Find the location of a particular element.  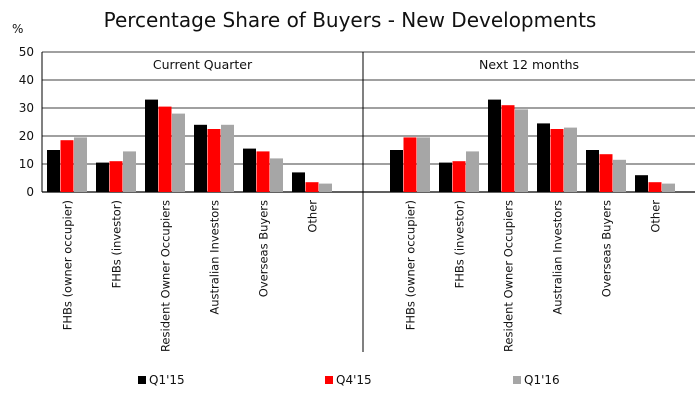

y-tick-label-0: 0 is located at coordinates (30, 192).